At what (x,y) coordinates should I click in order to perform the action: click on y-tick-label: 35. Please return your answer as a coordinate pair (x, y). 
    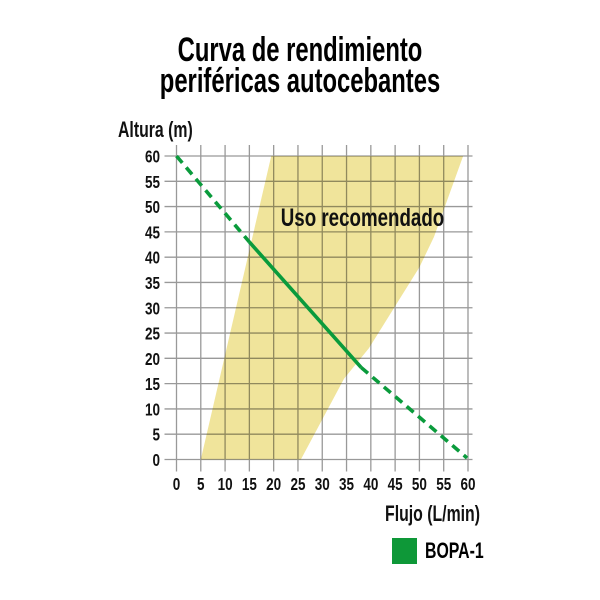
    Looking at the image, I should click on (152, 283).